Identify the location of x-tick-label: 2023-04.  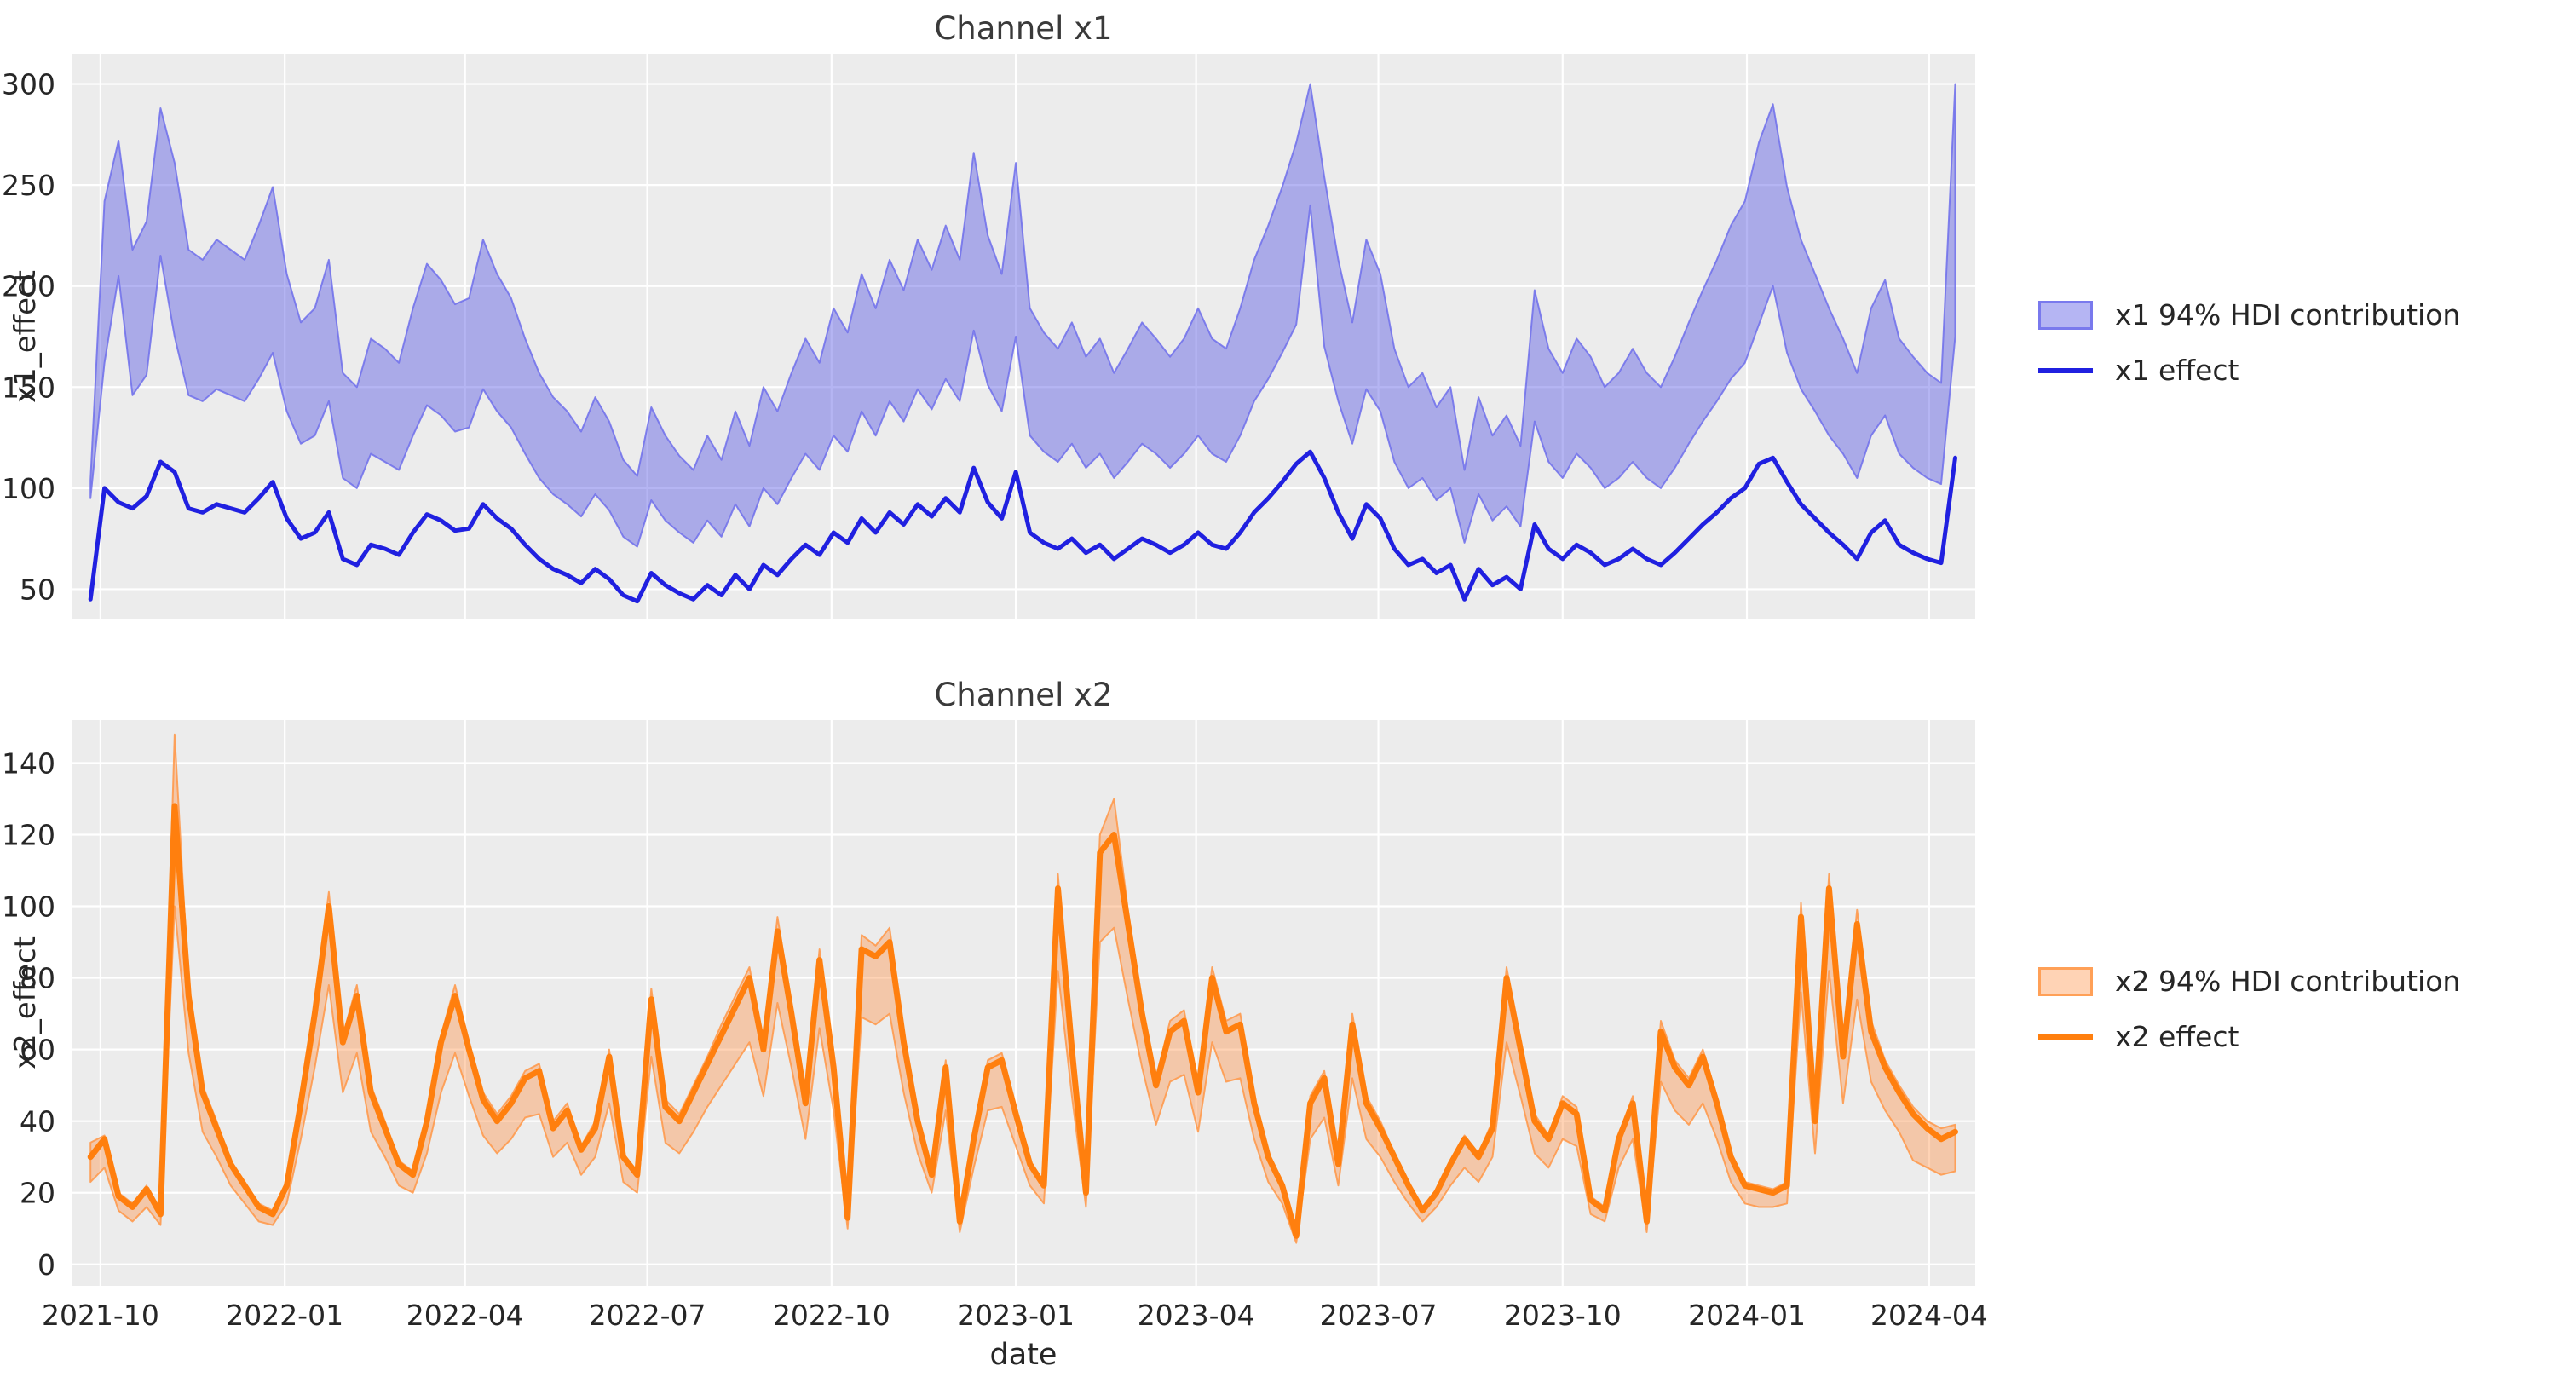
(1196, 1316).